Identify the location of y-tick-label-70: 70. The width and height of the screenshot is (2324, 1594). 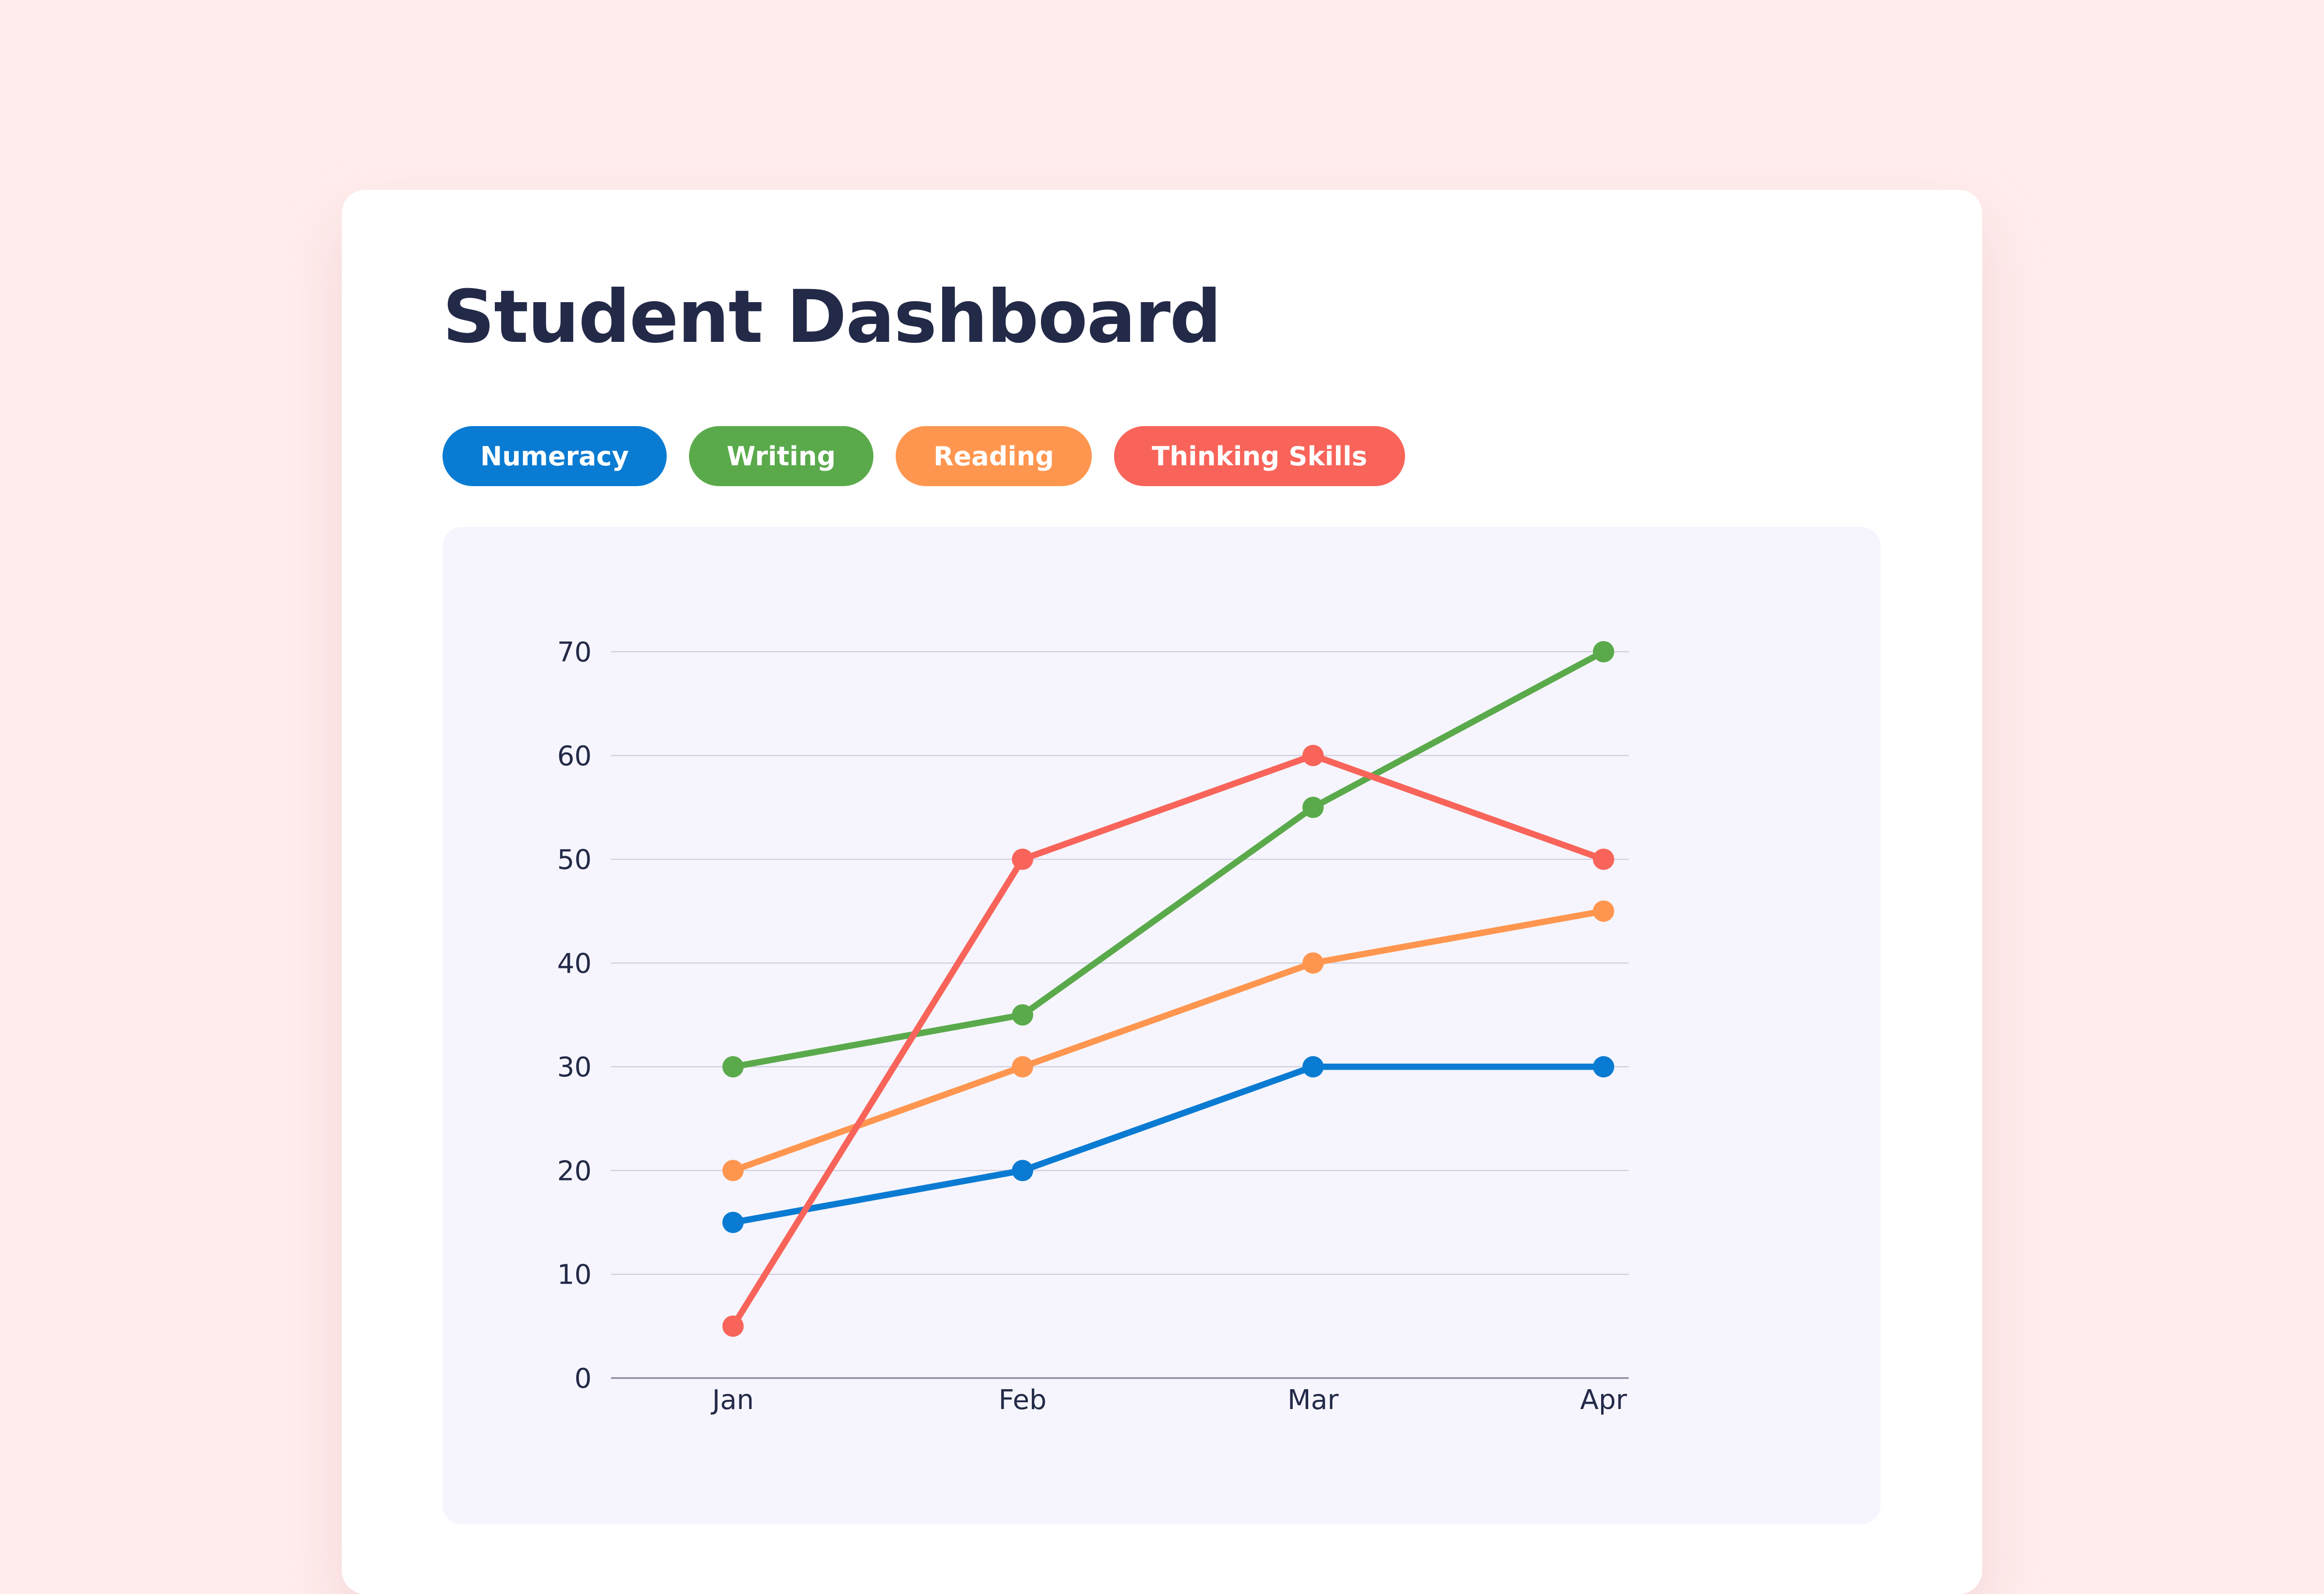
(575, 652).